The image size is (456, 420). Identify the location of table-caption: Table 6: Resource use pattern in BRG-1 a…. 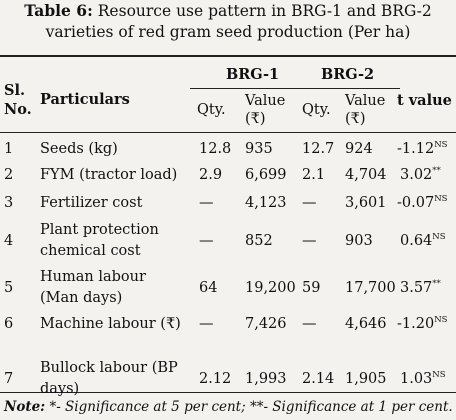
(228, 21).